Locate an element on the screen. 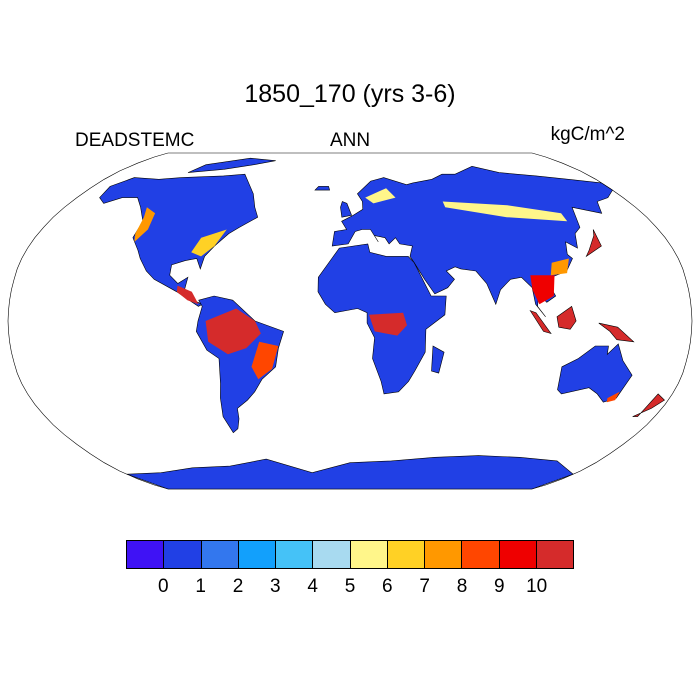 The image size is (700, 700). colorbar-tick-label: 2 is located at coordinates (238, 586).